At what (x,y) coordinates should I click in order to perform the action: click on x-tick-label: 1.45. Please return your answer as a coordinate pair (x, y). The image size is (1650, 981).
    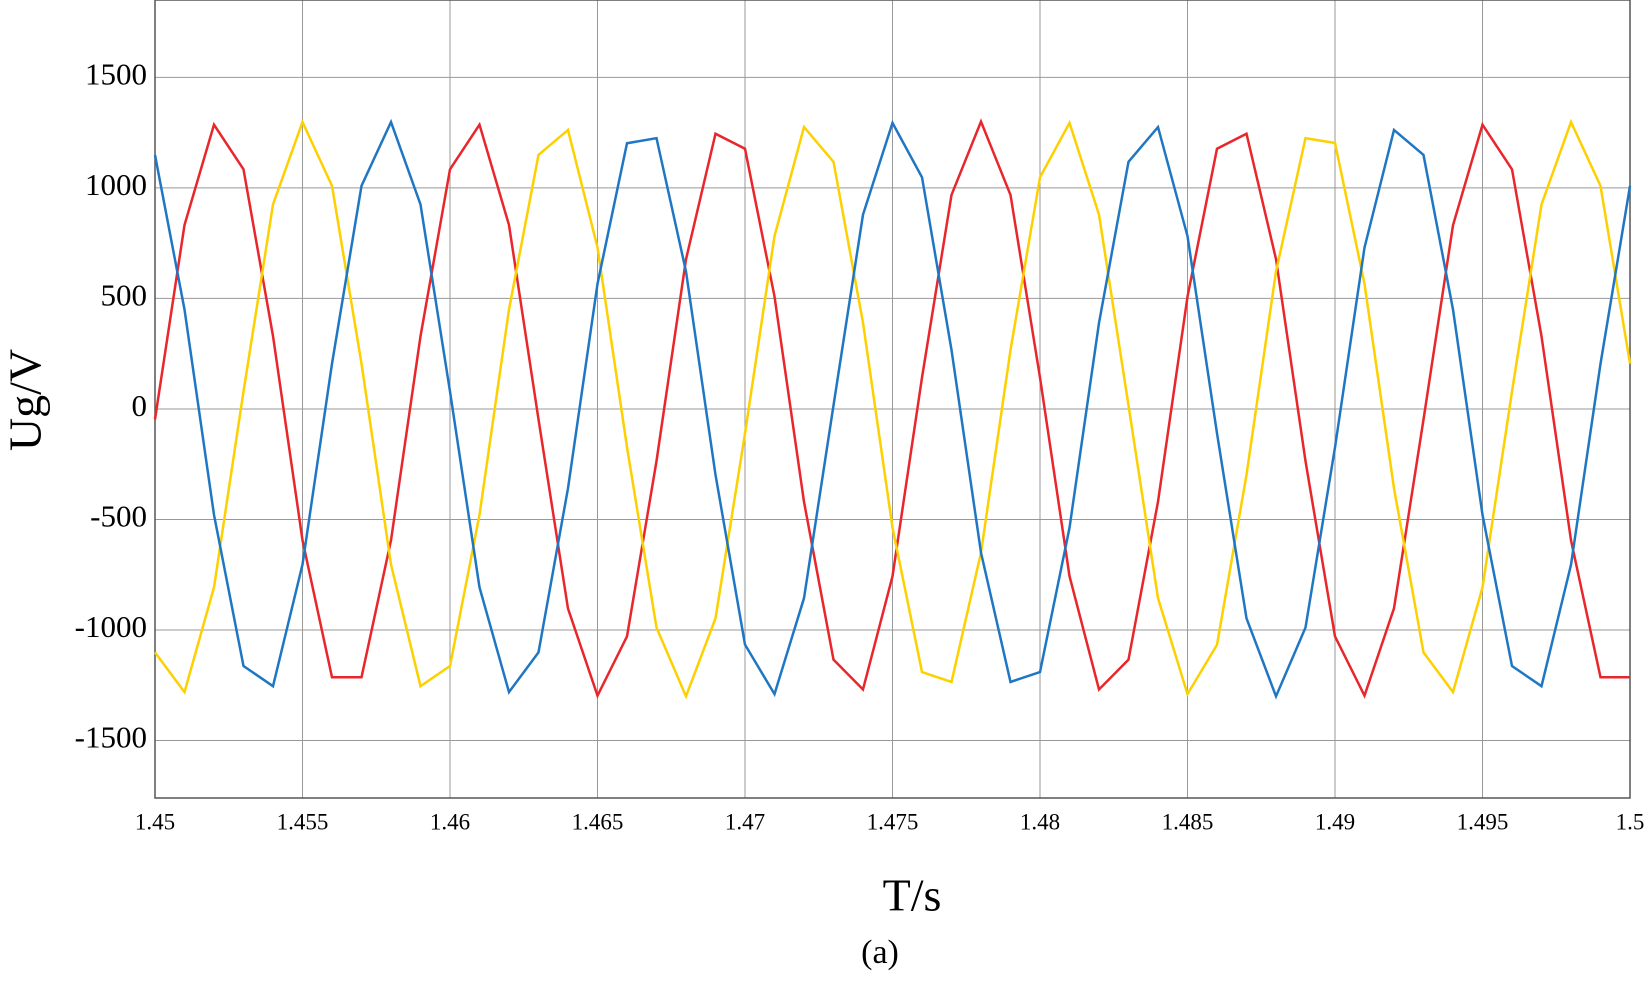
    Looking at the image, I should click on (155, 821).